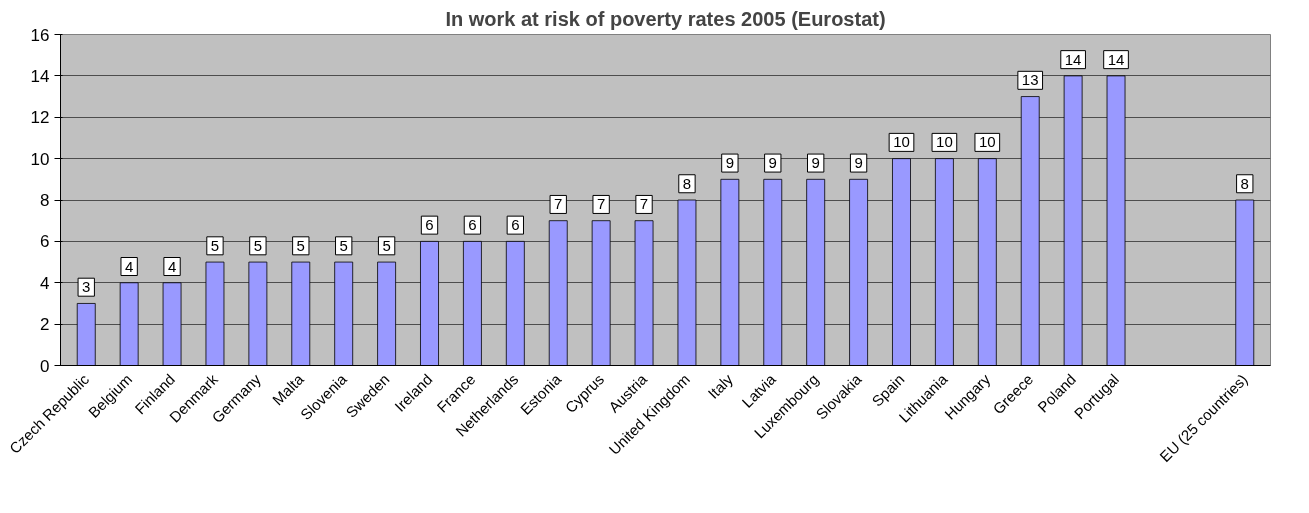  What do you see at coordinates (86, 287) in the screenshot?
I see `data-label: 3` at bounding box center [86, 287].